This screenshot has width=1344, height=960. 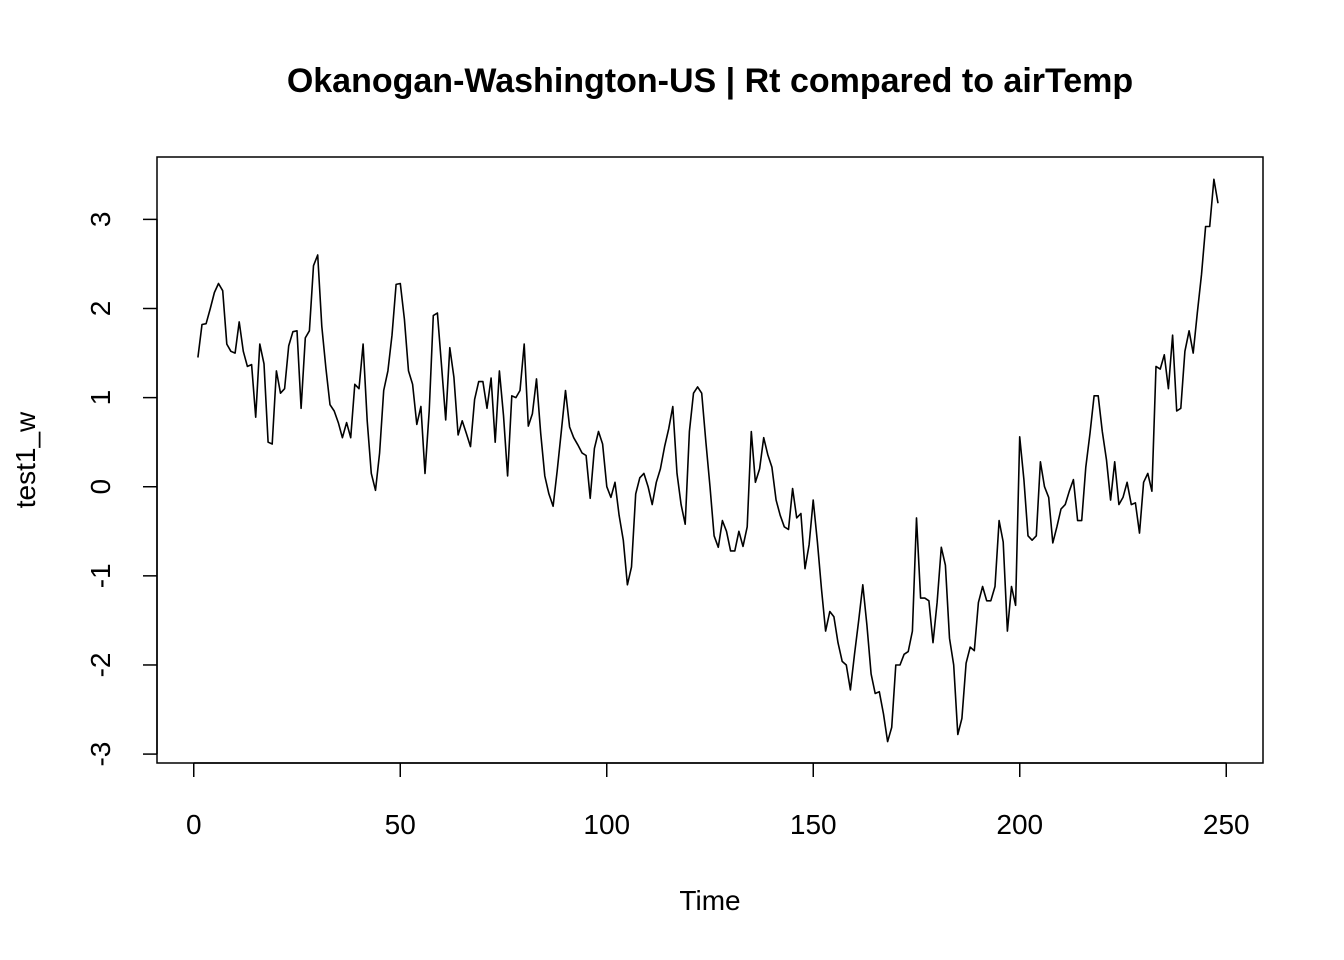 What do you see at coordinates (709, 900) in the screenshot?
I see `x-axis-label: Time` at bounding box center [709, 900].